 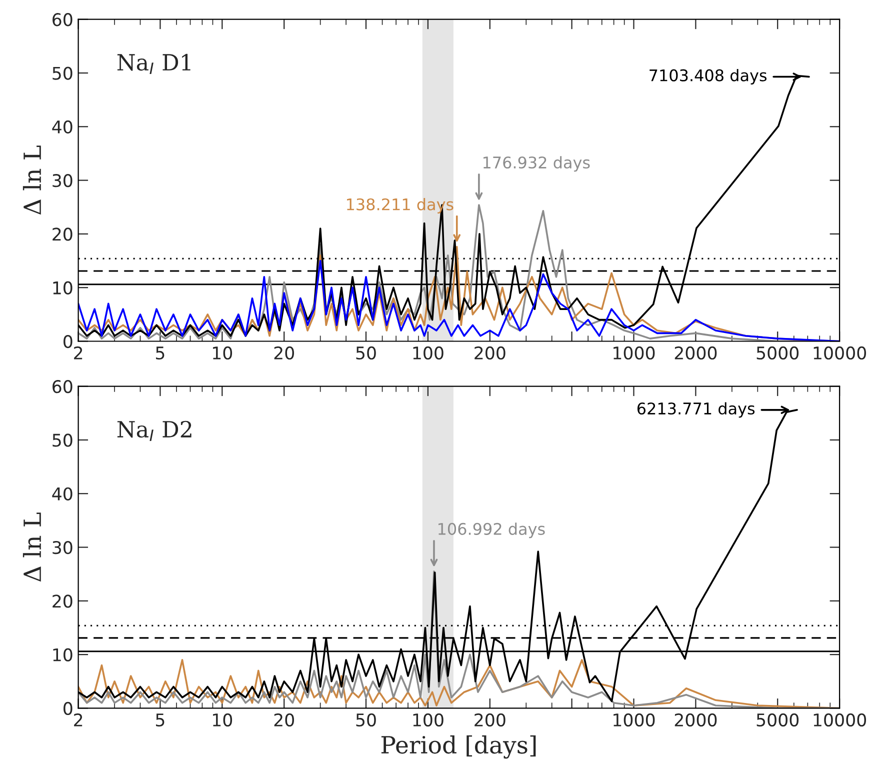 I want to click on text: Na$_{I}$ D2, so click(x=154, y=430).